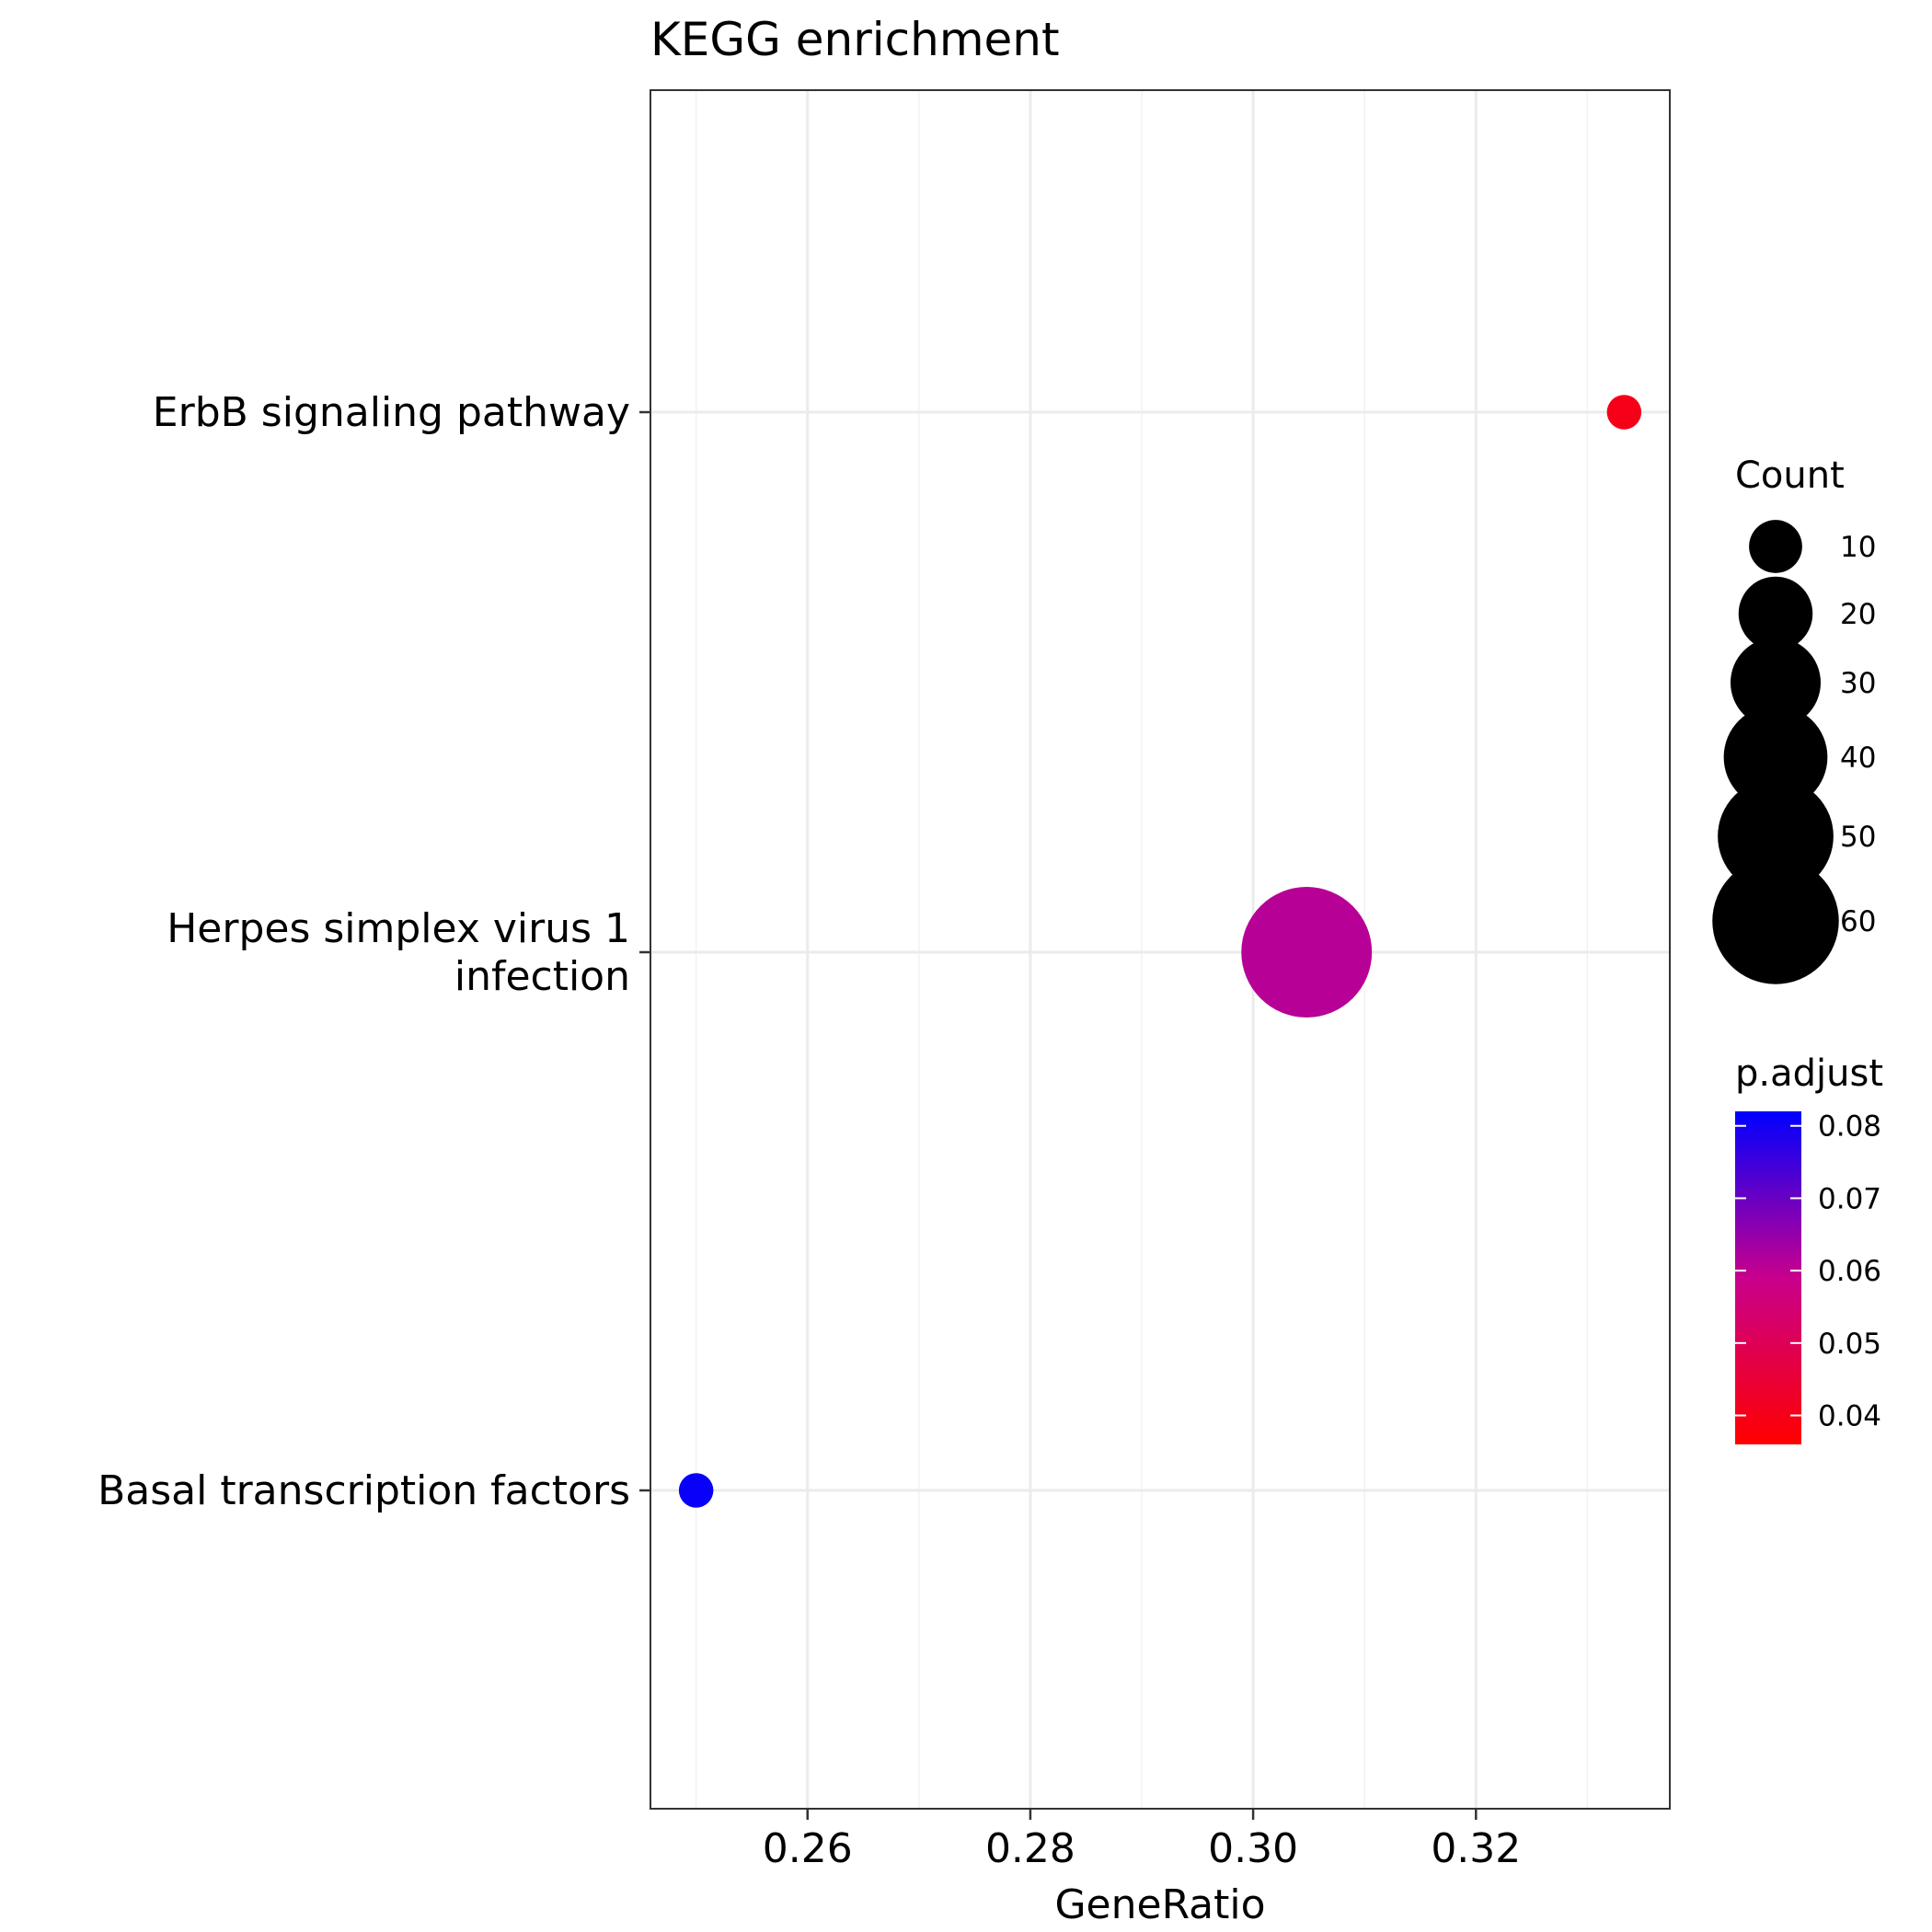 This screenshot has height=1932, width=1932. What do you see at coordinates (1858, 614) in the screenshot?
I see `count-legend-label: 20` at bounding box center [1858, 614].